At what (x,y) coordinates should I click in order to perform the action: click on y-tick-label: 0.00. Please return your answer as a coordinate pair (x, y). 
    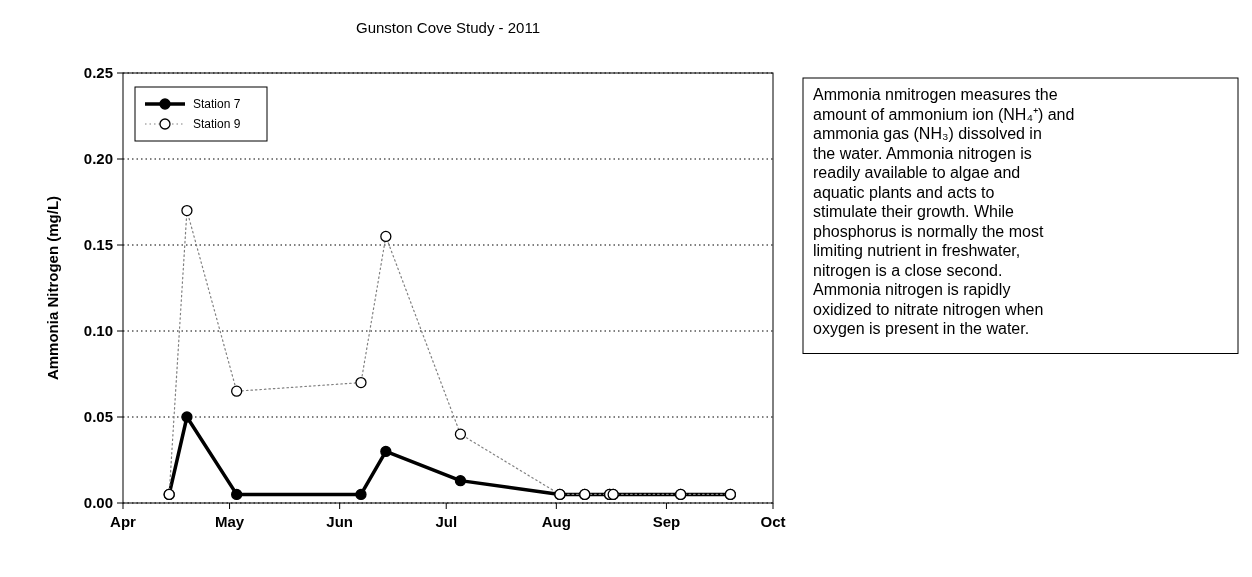
    Looking at the image, I should click on (98, 502).